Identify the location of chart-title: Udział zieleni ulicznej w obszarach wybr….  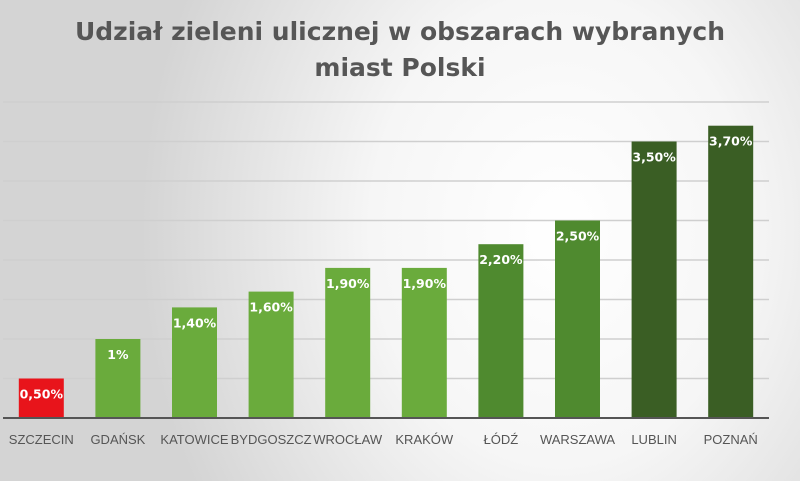
(400, 50).